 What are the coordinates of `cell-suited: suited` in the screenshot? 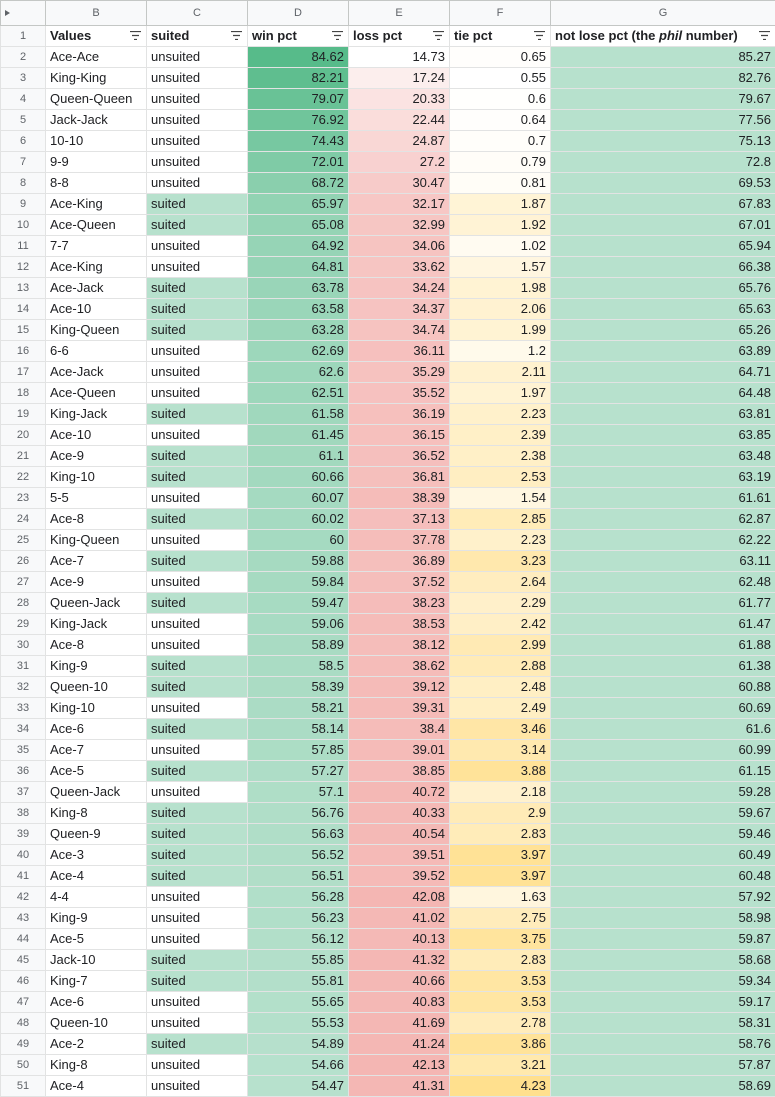 It's located at (197, 309).